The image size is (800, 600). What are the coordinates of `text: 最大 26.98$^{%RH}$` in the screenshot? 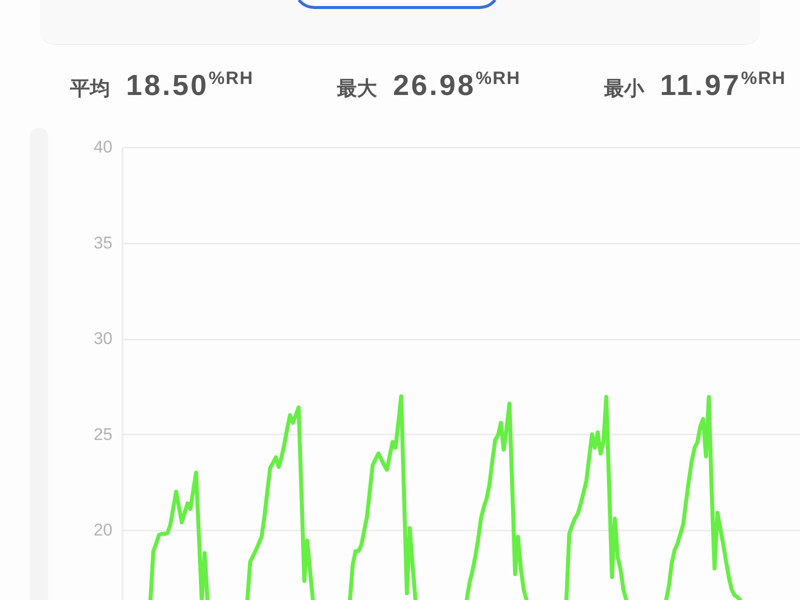 It's located at (429, 85).